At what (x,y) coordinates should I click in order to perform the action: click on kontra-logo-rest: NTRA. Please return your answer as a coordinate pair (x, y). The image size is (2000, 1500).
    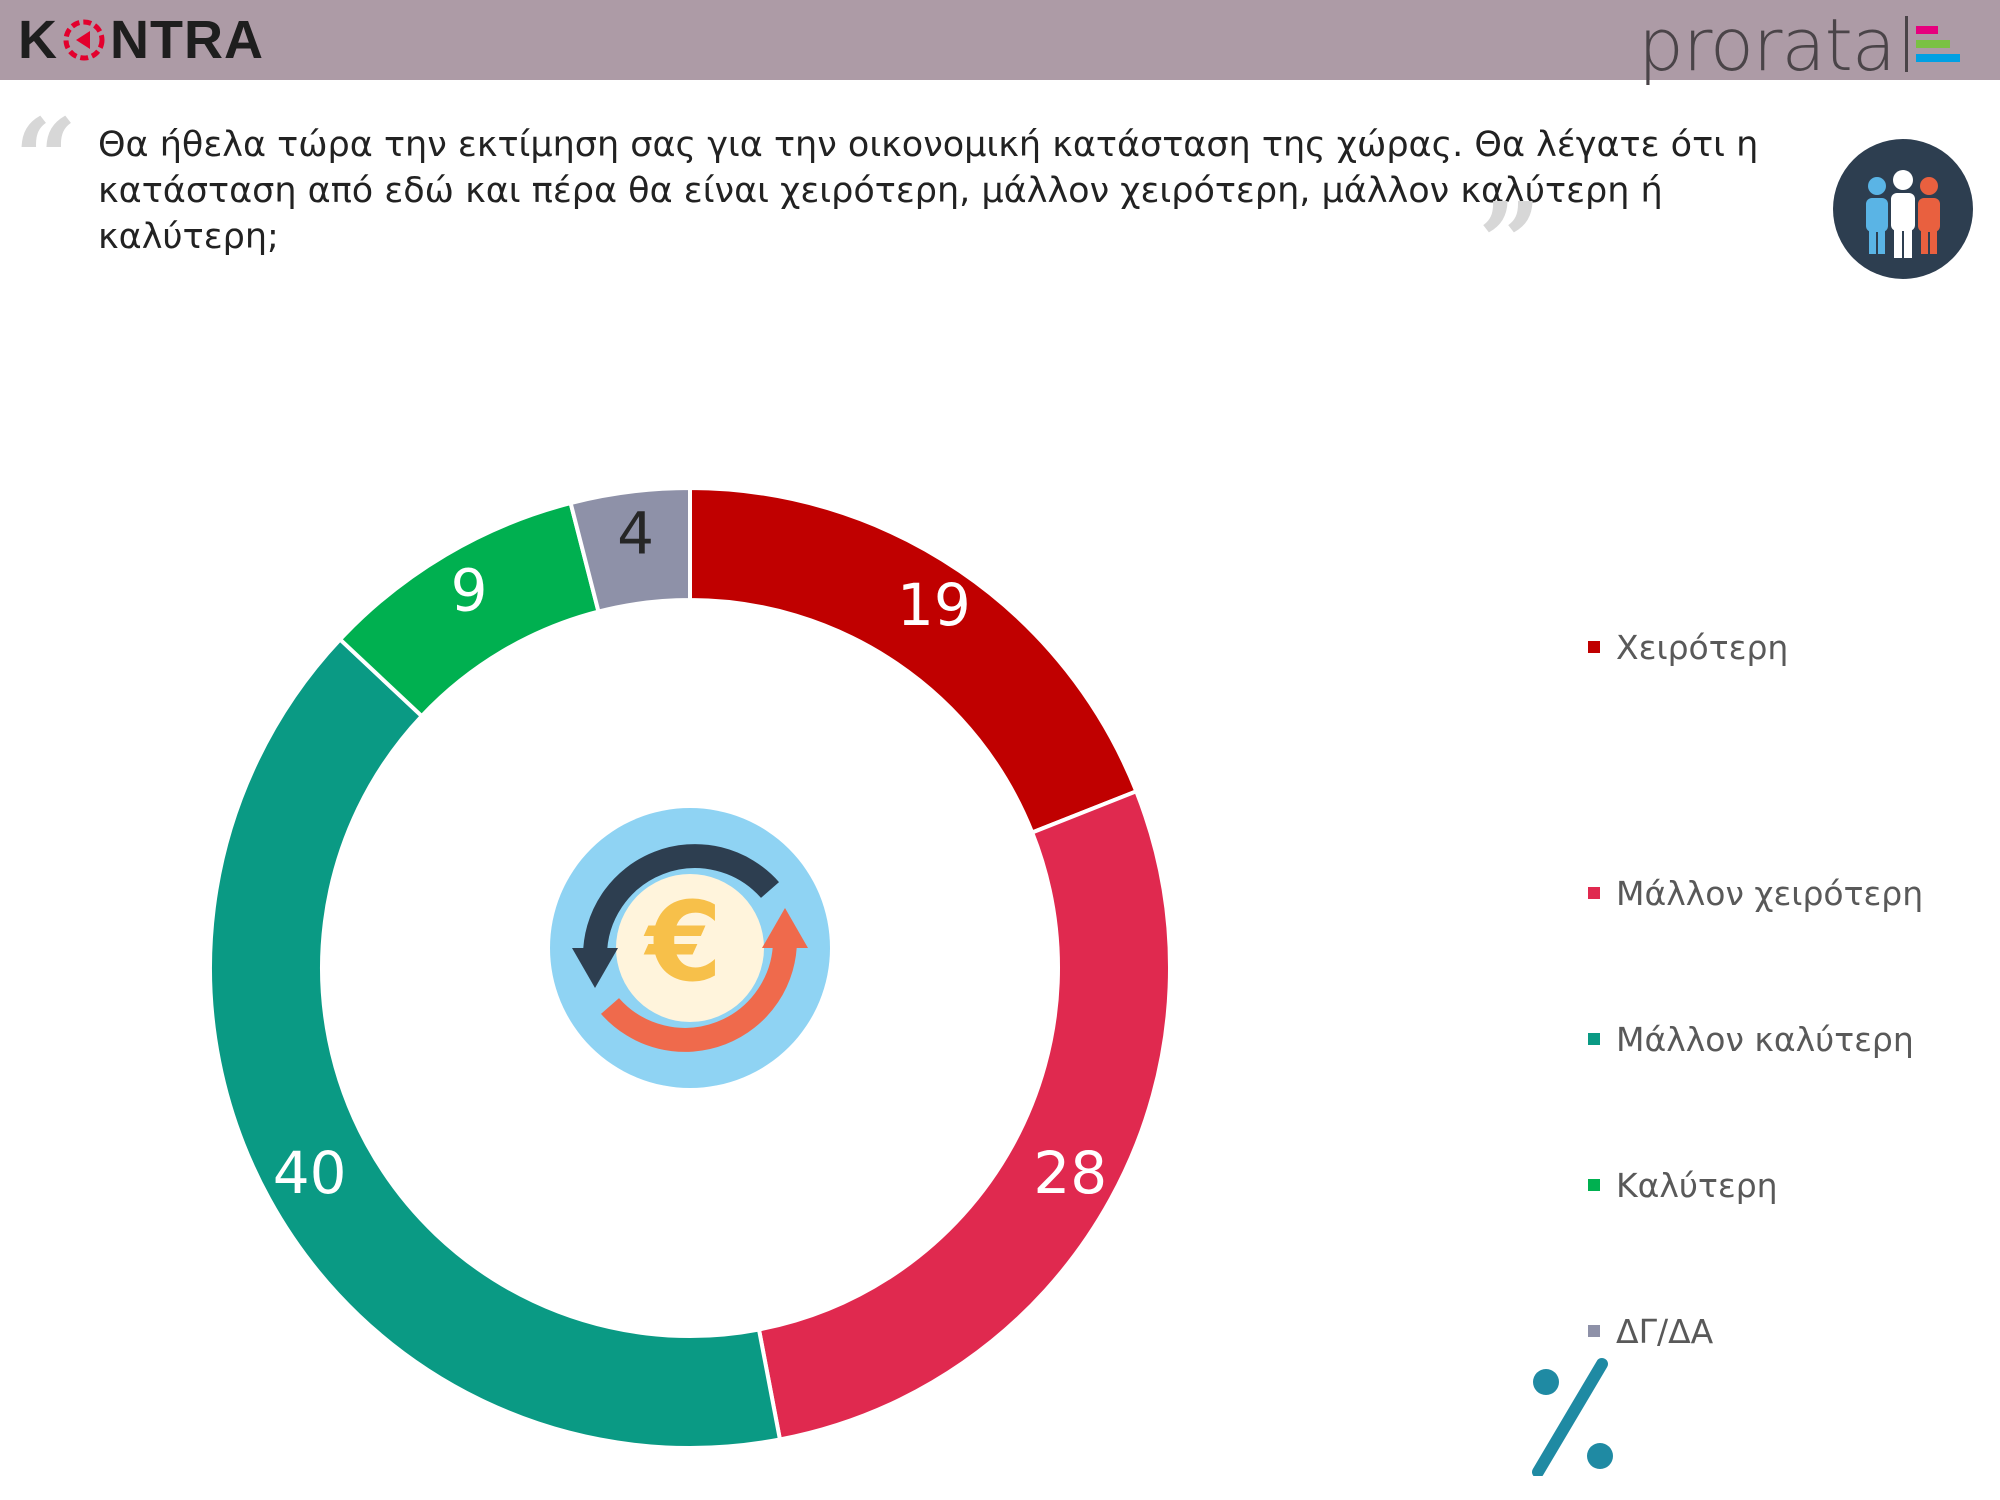
    Looking at the image, I should click on (187, 40).